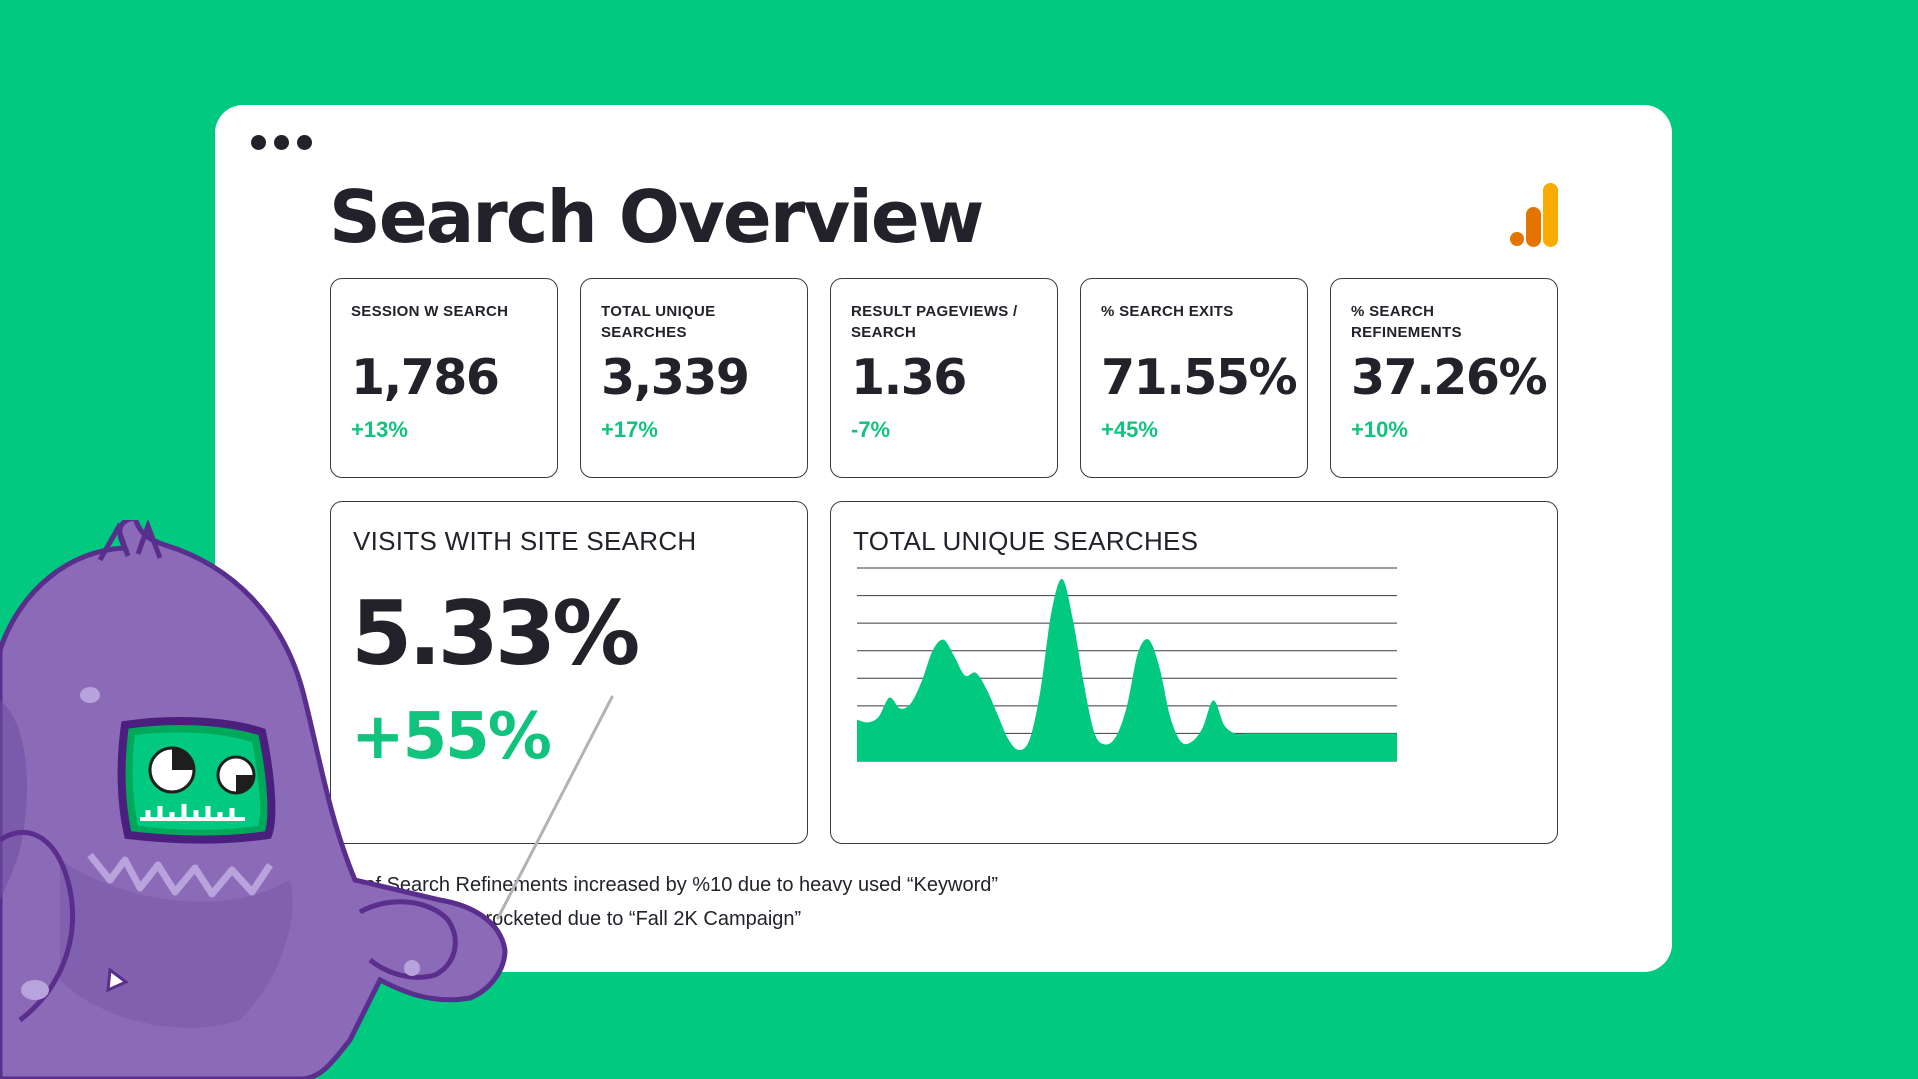  I want to click on trend-chart-panel: TOTAL UNIQUE SEARCHES, so click(1194, 672).